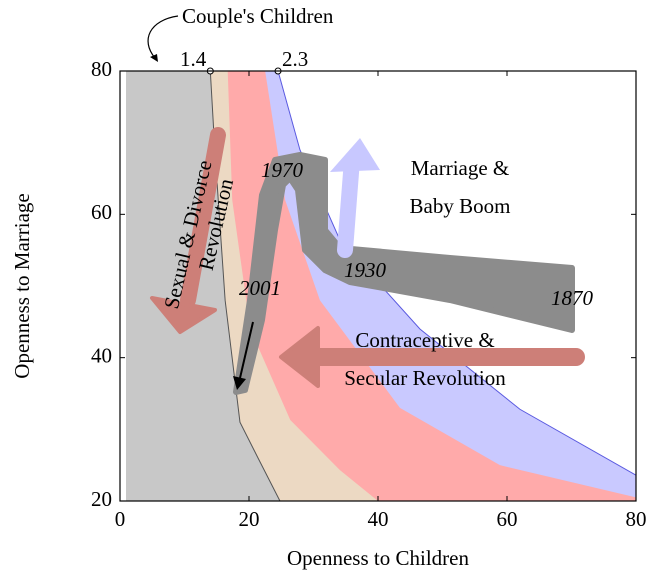 The height and width of the screenshot is (578, 652). What do you see at coordinates (258, 16) in the screenshot?
I see `chart-title: Couple's Children` at bounding box center [258, 16].